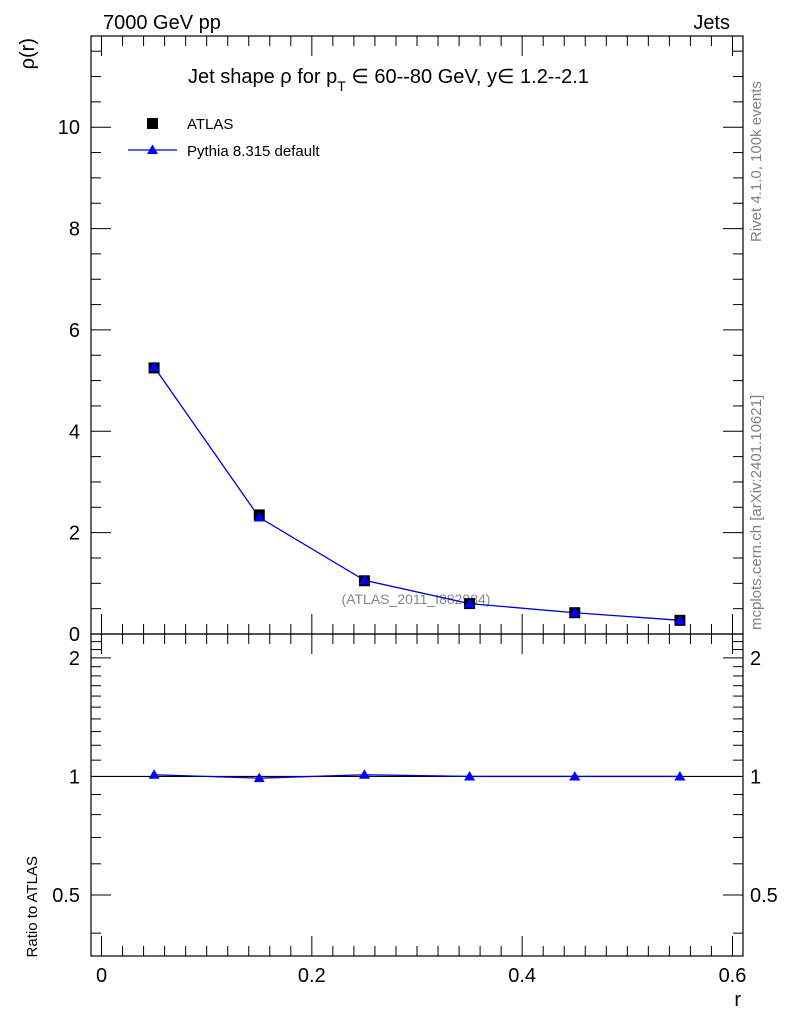  I want to click on y-tick-label: 2, so click(74, 534).